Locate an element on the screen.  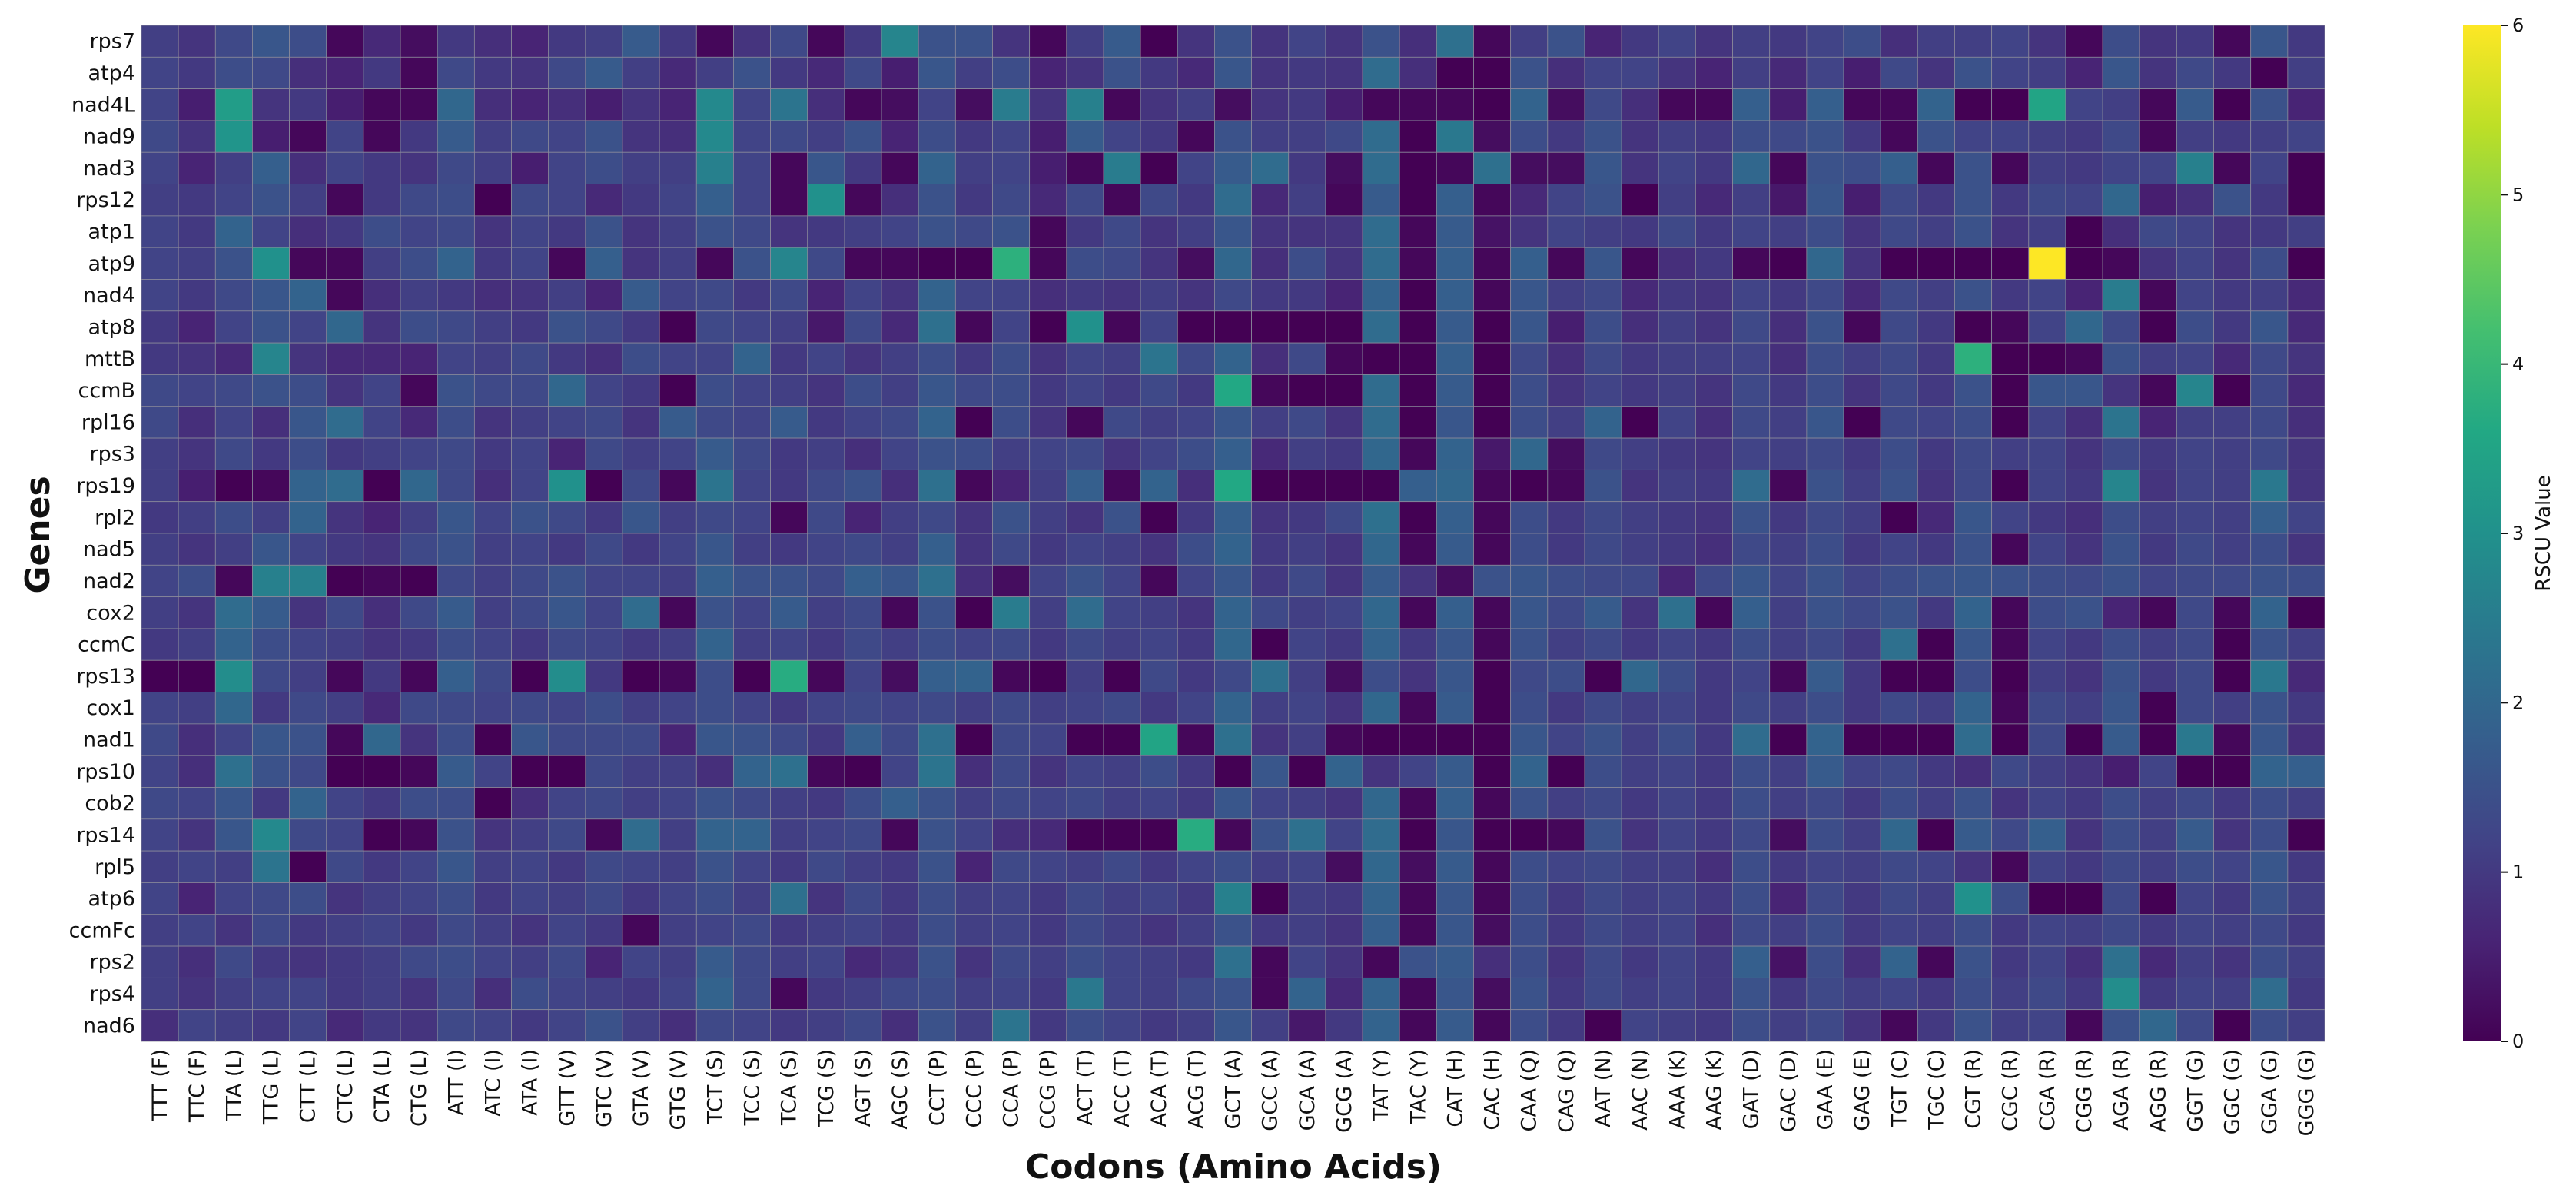
y-tick-label: mttB is located at coordinates (110, 359).